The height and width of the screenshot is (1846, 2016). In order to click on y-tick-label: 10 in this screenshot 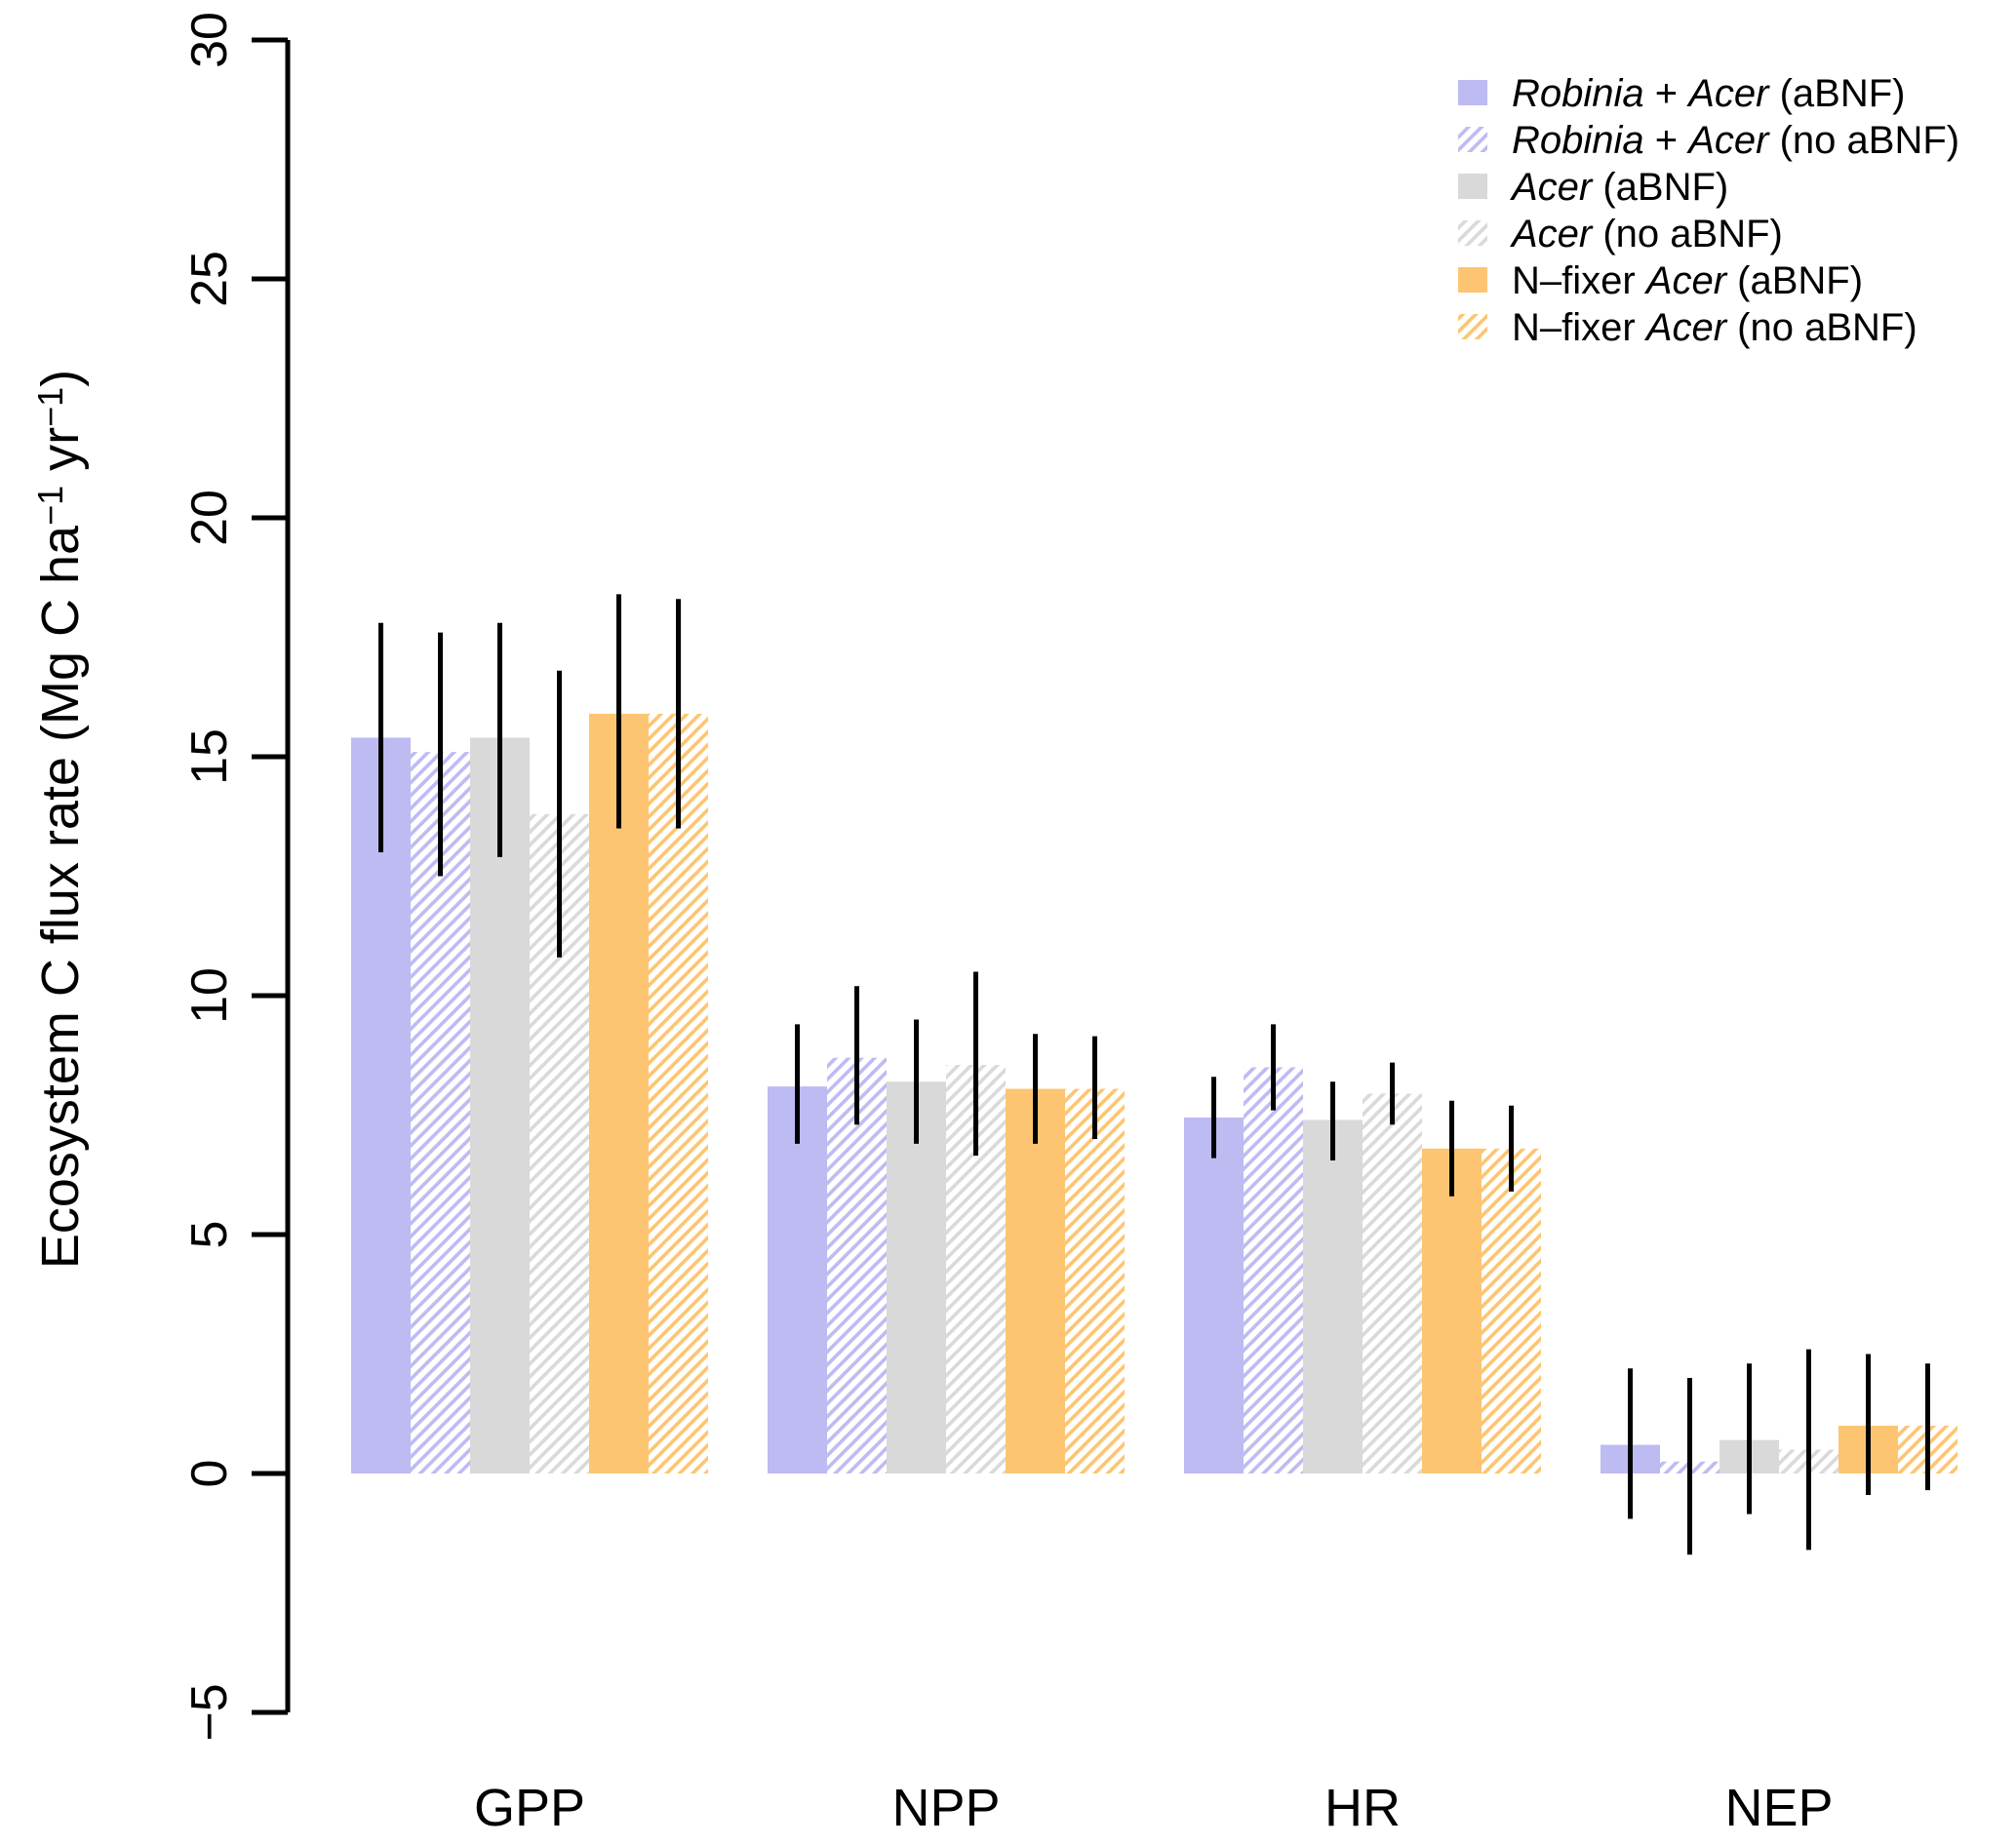, I will do `click(210, 995)`.